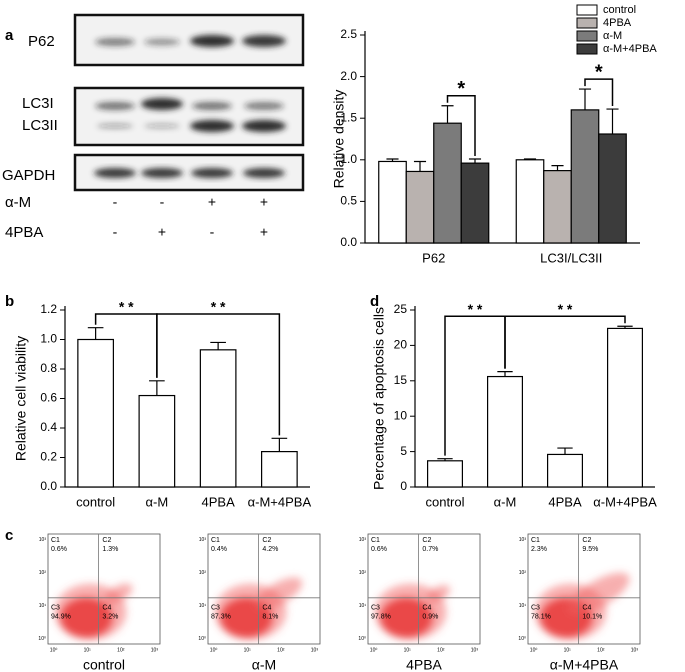  Describe the element at coordinates (266, 540) in the screenshot. I see `quadrant-name: C2` at that location.